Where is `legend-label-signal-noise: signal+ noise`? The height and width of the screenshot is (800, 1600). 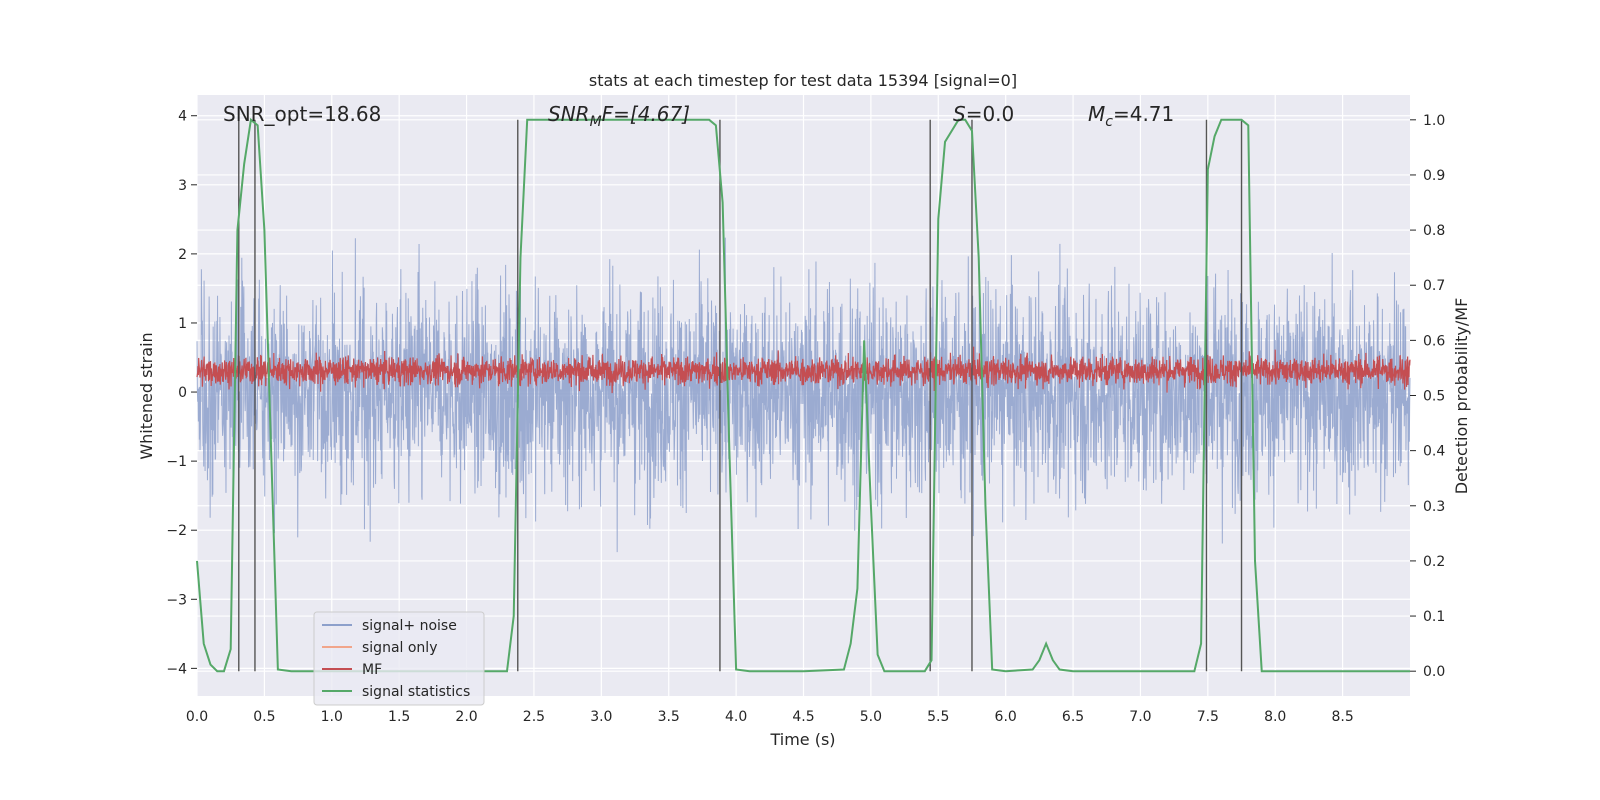
legend-label-signal-noise: signal+ noise is located at coordinates (409, 626).